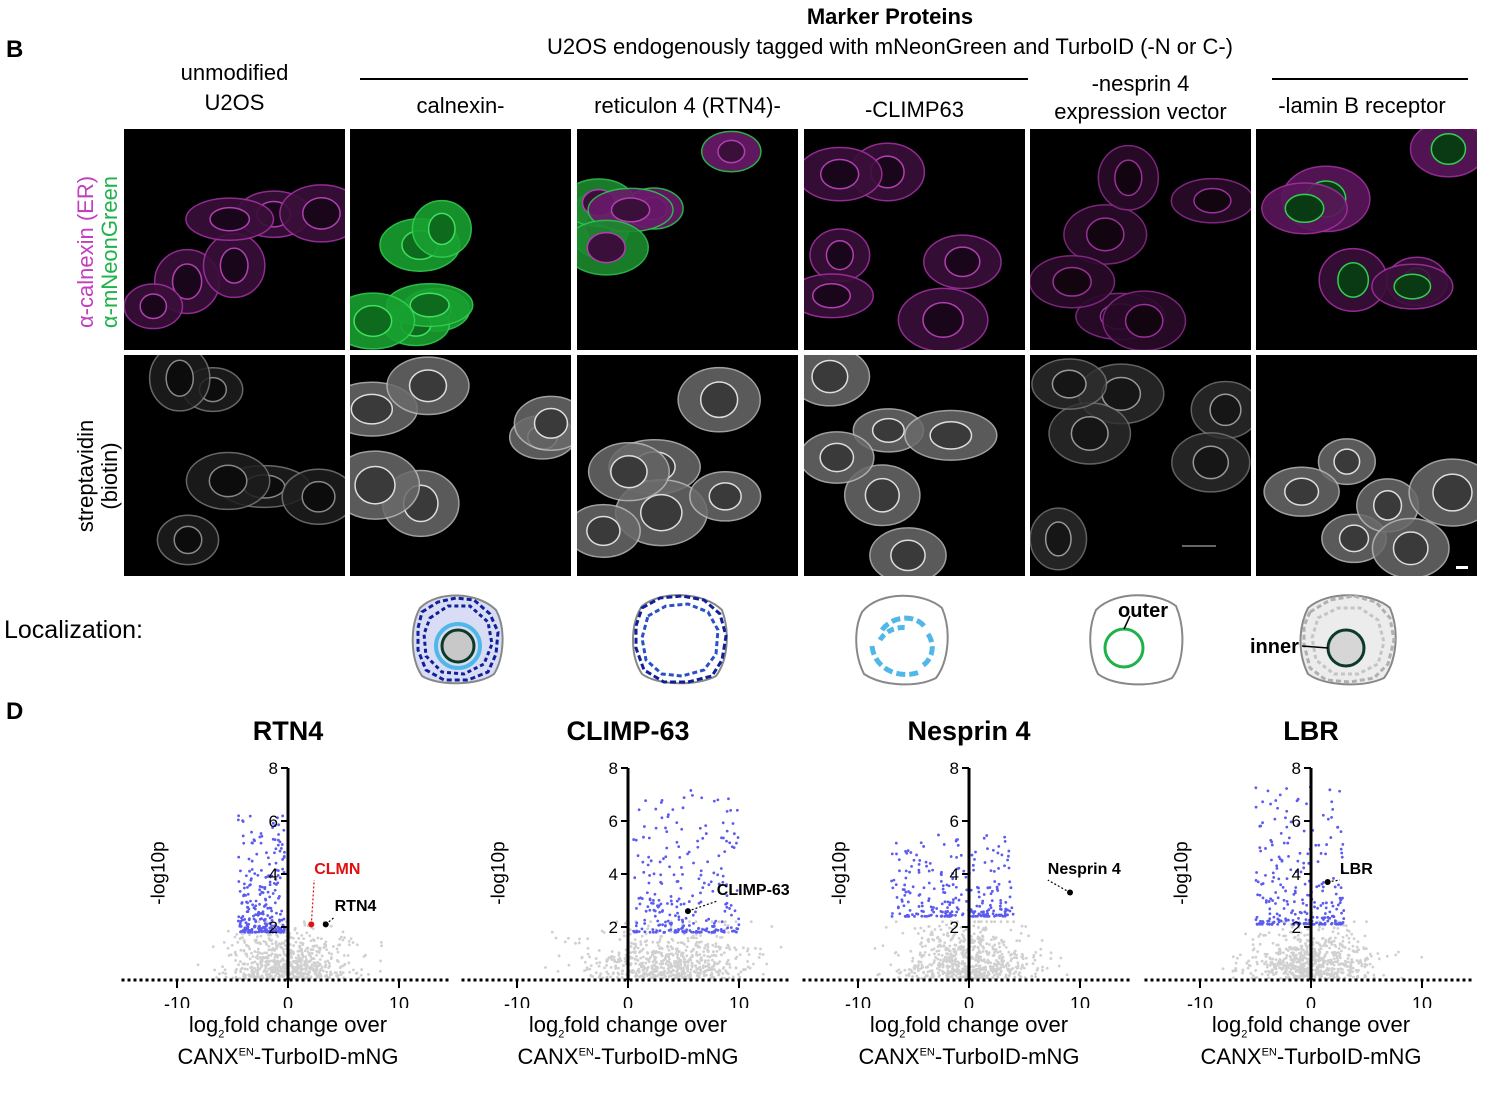 The height and width of the screenshot is (1095, 1493). What do you see at coordinates (1311, 1041) in the screenshot?
I see `x-axis-label: log2fold change over CANXEN-TurboID-mNG` at bounding box center [1311, 1041].